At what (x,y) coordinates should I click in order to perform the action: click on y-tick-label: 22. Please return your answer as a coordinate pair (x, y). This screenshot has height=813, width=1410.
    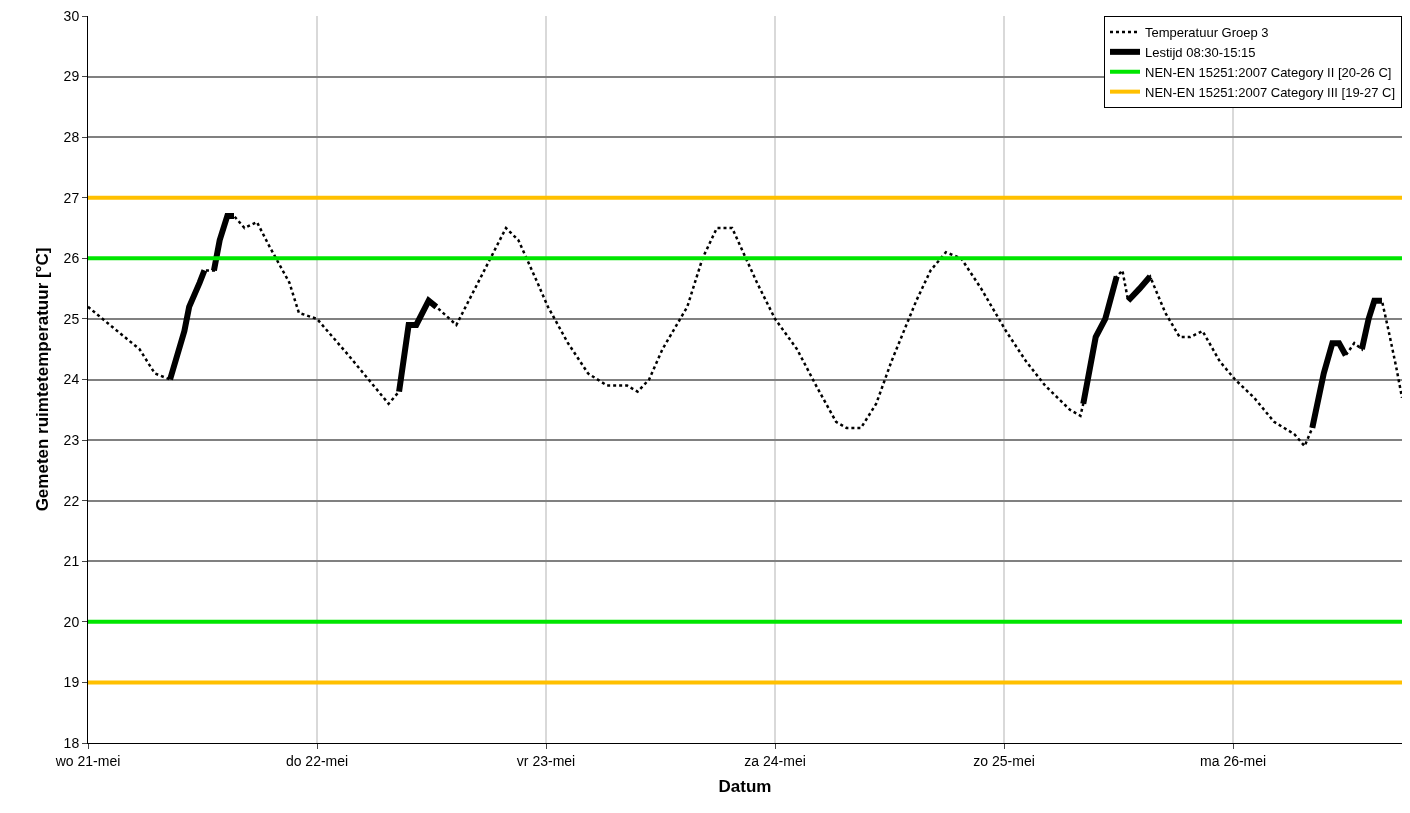
    Looking at the image, I should click on (71, 500).